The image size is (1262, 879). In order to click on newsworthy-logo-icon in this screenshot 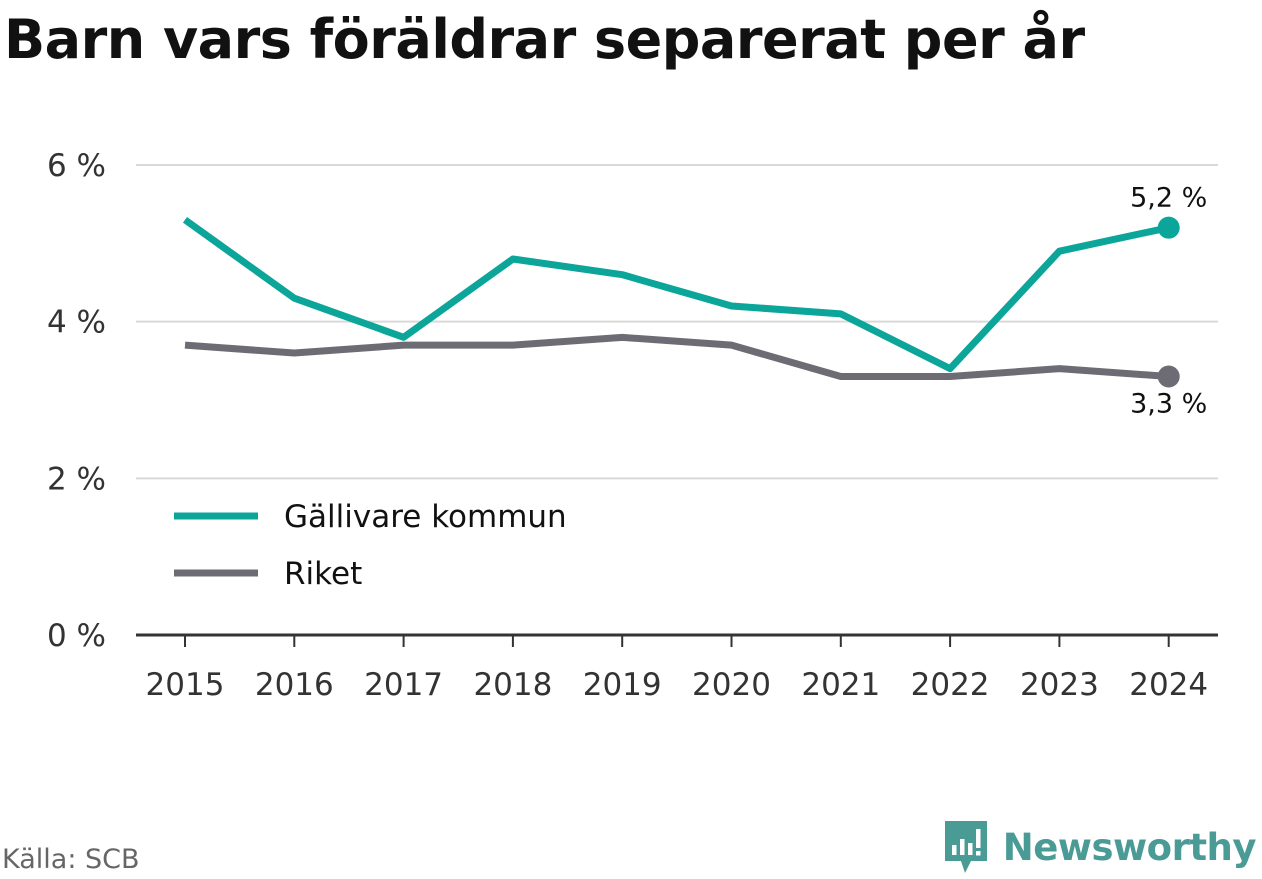, I will do `click(965, 847)`.